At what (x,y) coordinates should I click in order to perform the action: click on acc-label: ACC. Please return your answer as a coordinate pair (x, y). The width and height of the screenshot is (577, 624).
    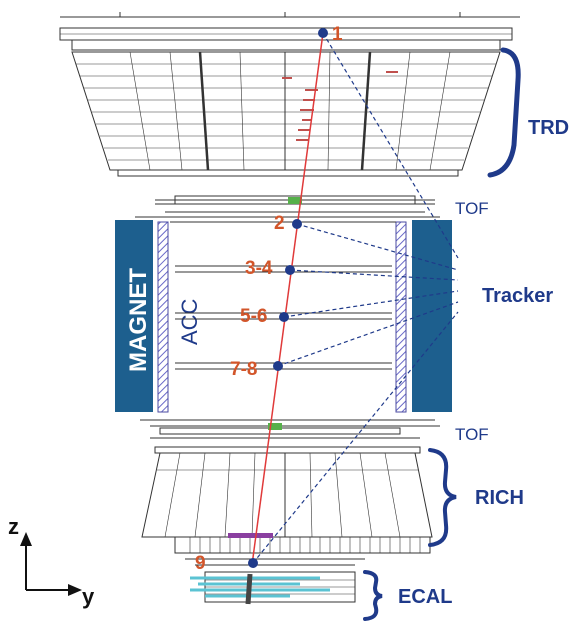
    Looking at the image, I should click on (189, 321).